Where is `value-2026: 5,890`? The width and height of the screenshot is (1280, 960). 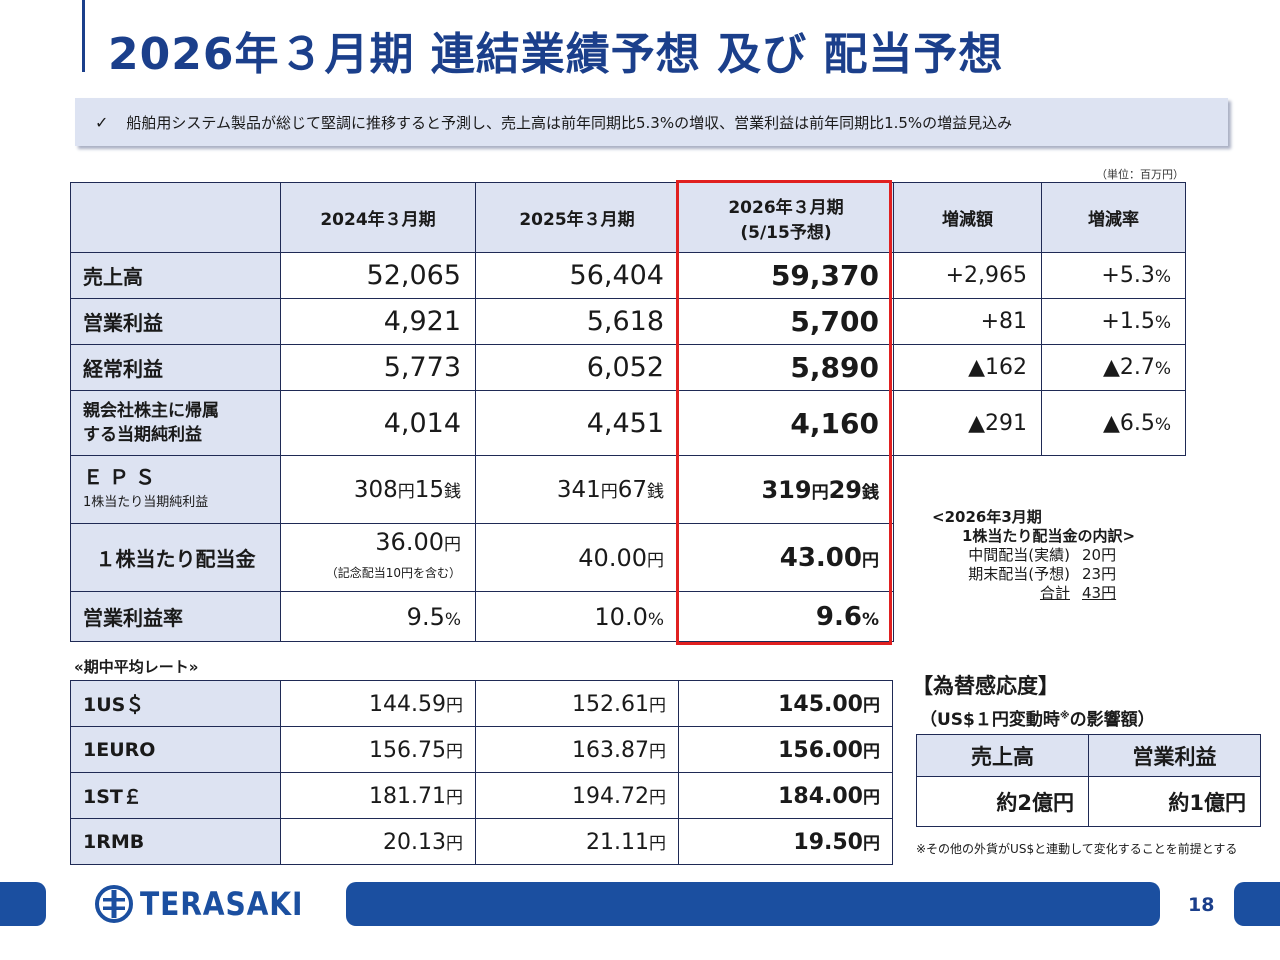
value-2026: 5,890 is located at coordinates (786, 367).